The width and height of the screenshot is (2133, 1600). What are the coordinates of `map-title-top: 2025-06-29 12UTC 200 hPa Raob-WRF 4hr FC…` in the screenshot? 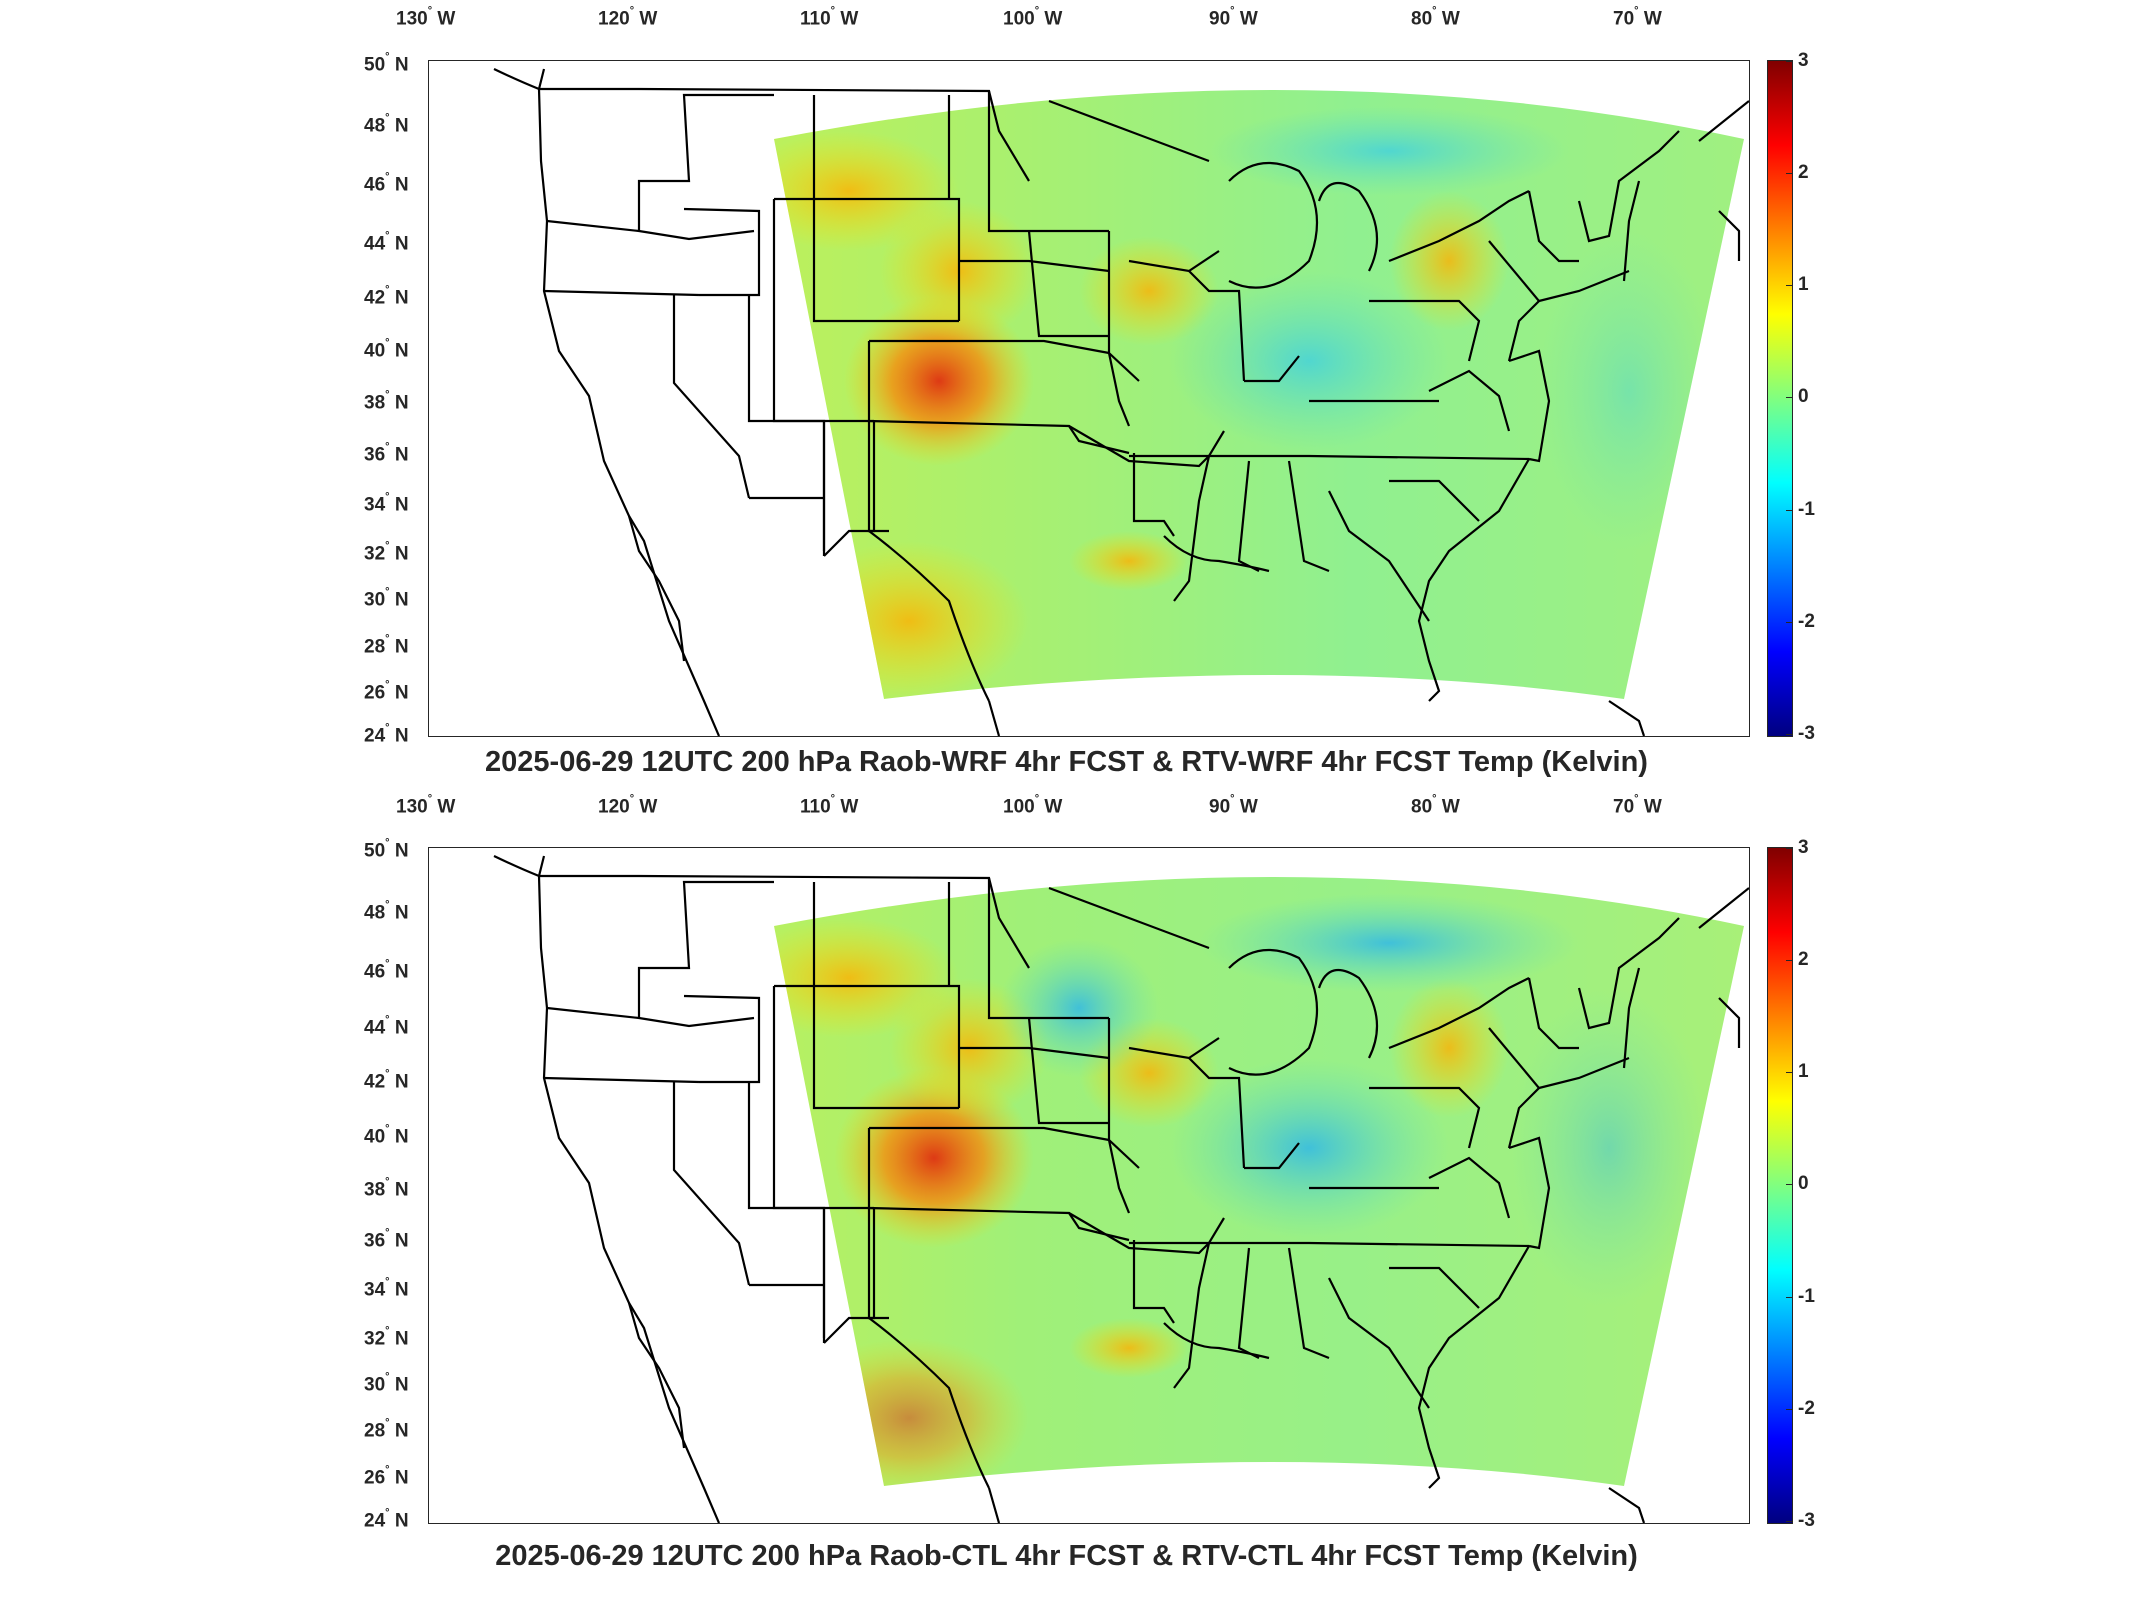 It's located at (1066, 762).